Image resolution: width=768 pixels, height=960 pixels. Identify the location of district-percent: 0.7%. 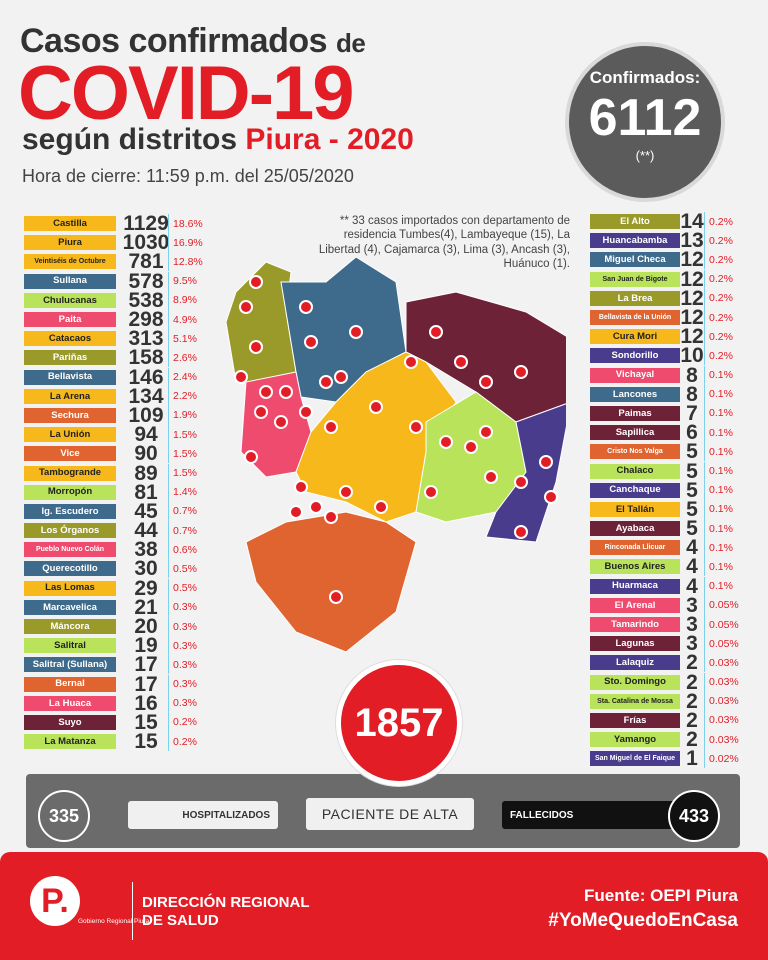
(193, 511).